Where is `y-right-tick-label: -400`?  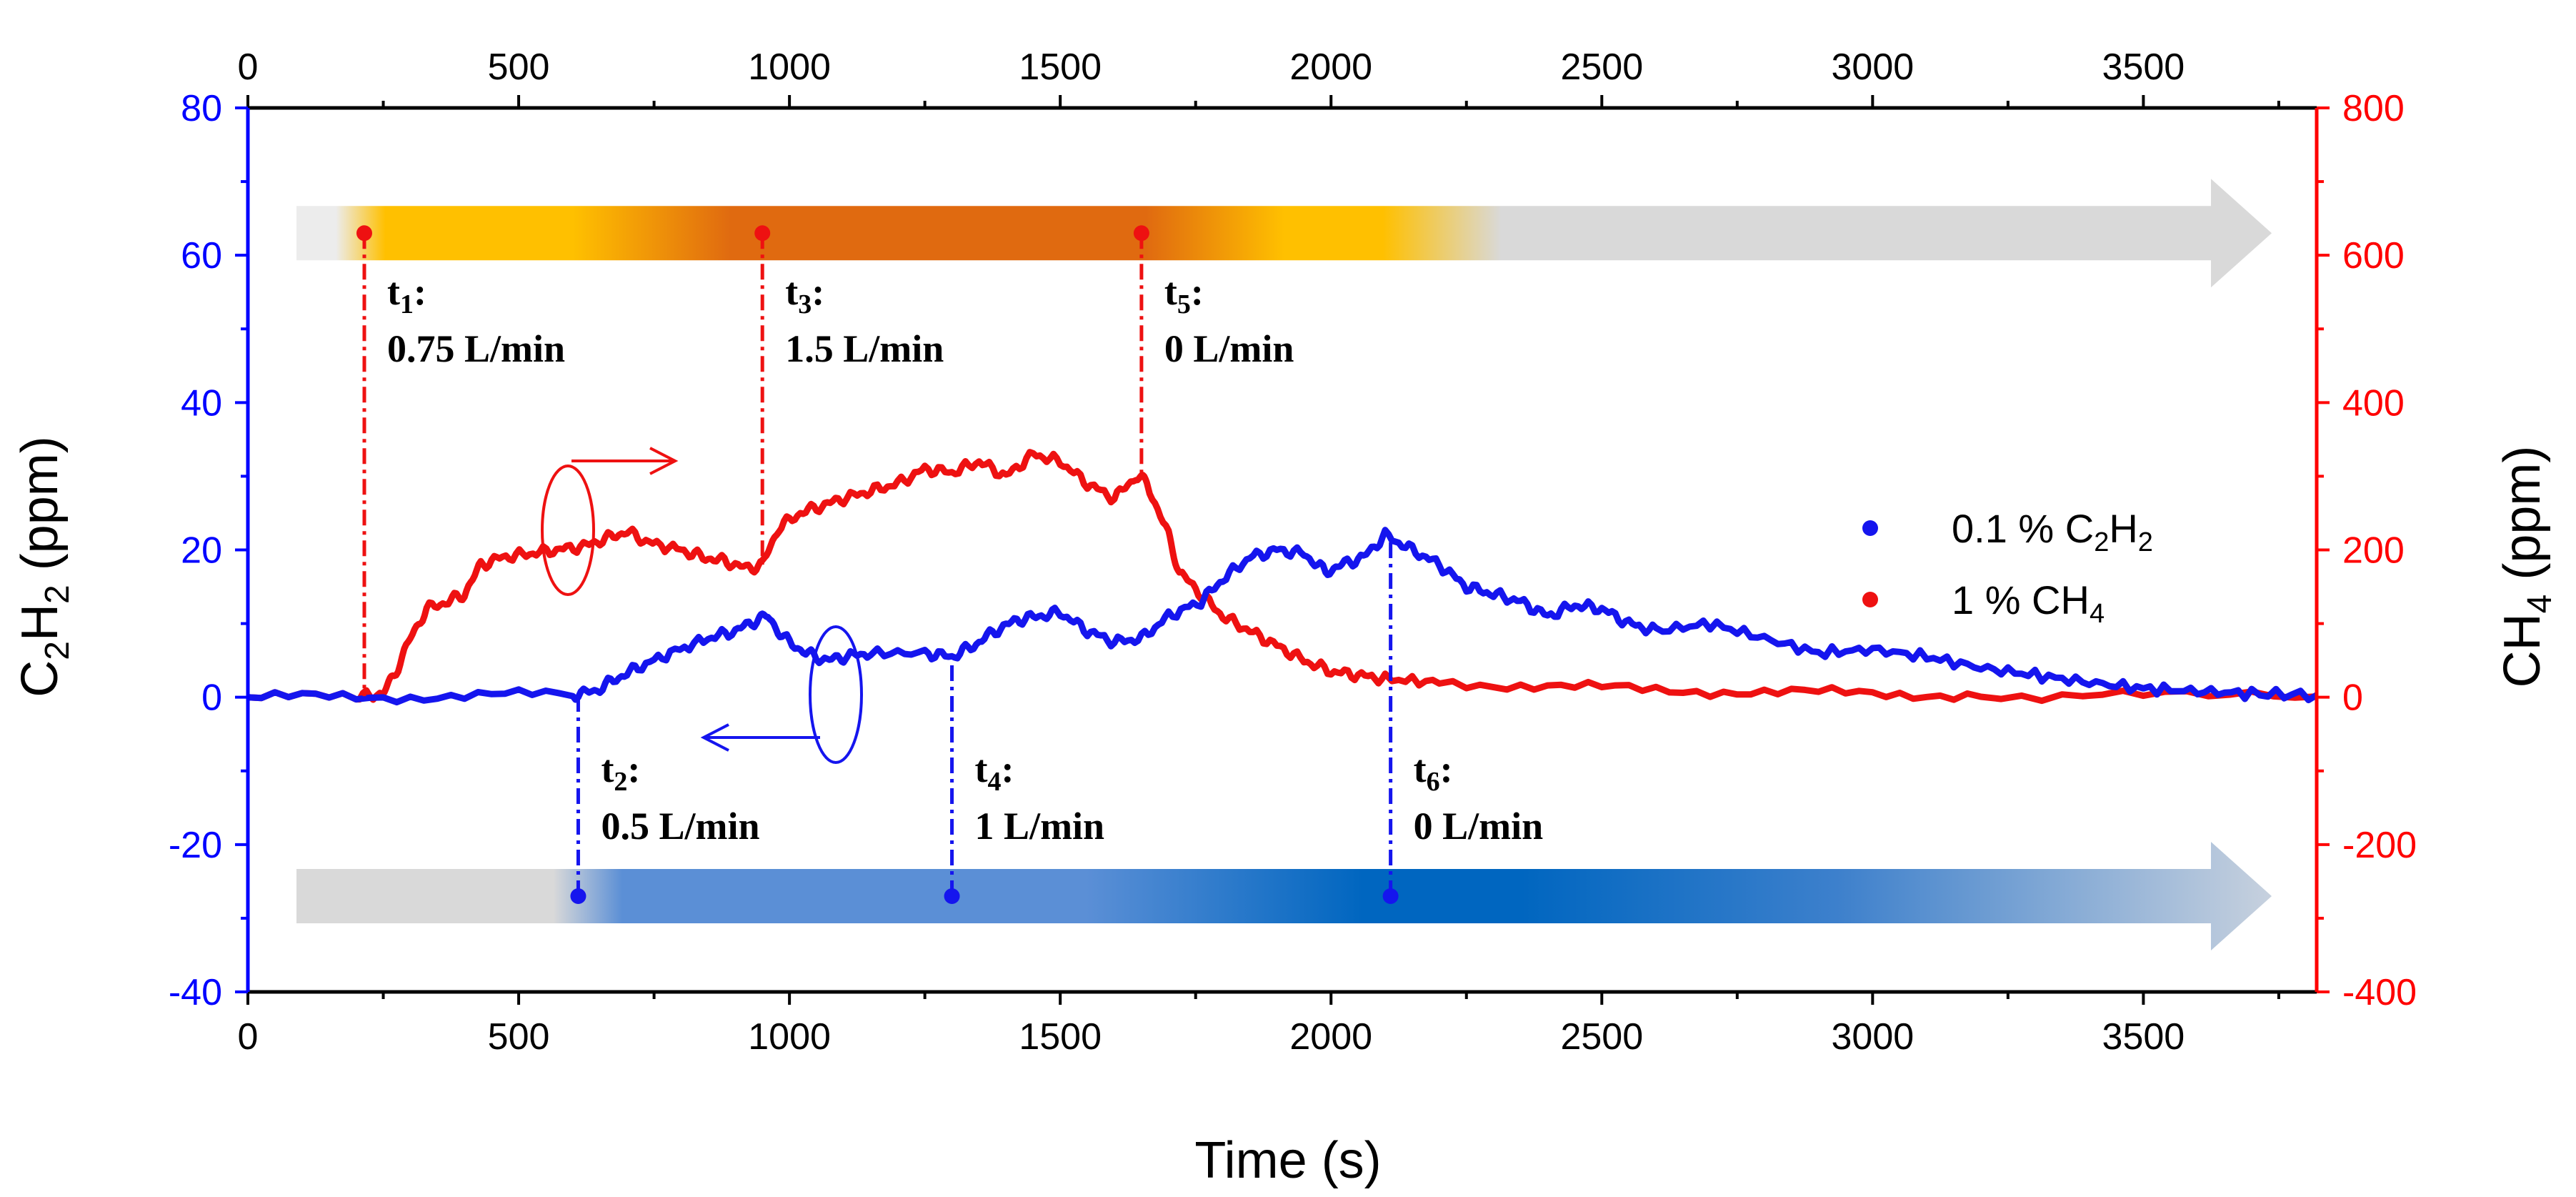 y-right-tick-label: -400 is located at coordinates (2379, 993).